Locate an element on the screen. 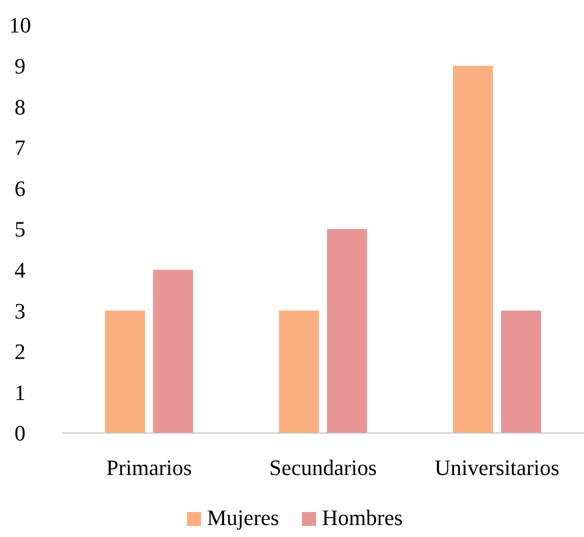  legend-label: Mujeres is located at coordinates (243, 517).